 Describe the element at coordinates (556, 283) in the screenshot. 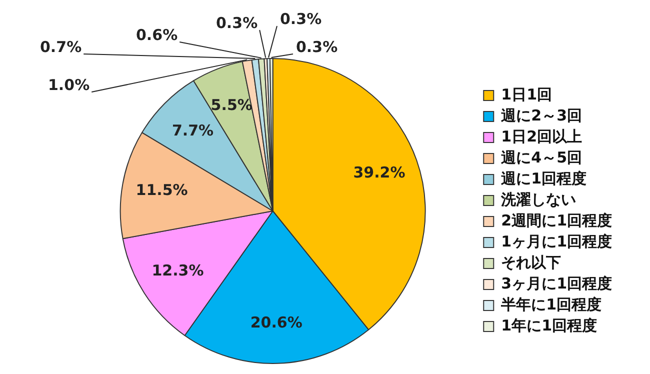

I see `legend-label: 3ヶ月に1回程度` at that location.